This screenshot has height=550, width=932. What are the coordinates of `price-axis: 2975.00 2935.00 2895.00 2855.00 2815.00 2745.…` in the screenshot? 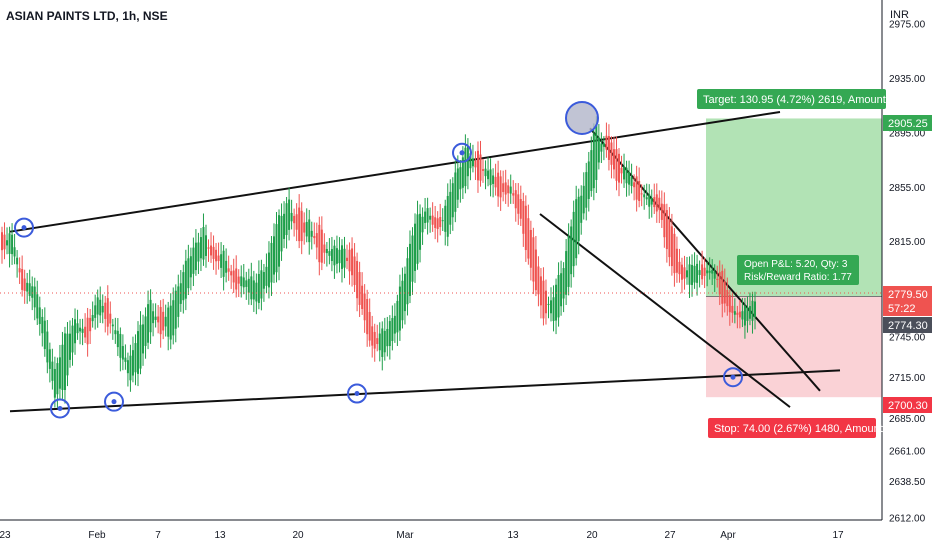 It's located at (907, 272).